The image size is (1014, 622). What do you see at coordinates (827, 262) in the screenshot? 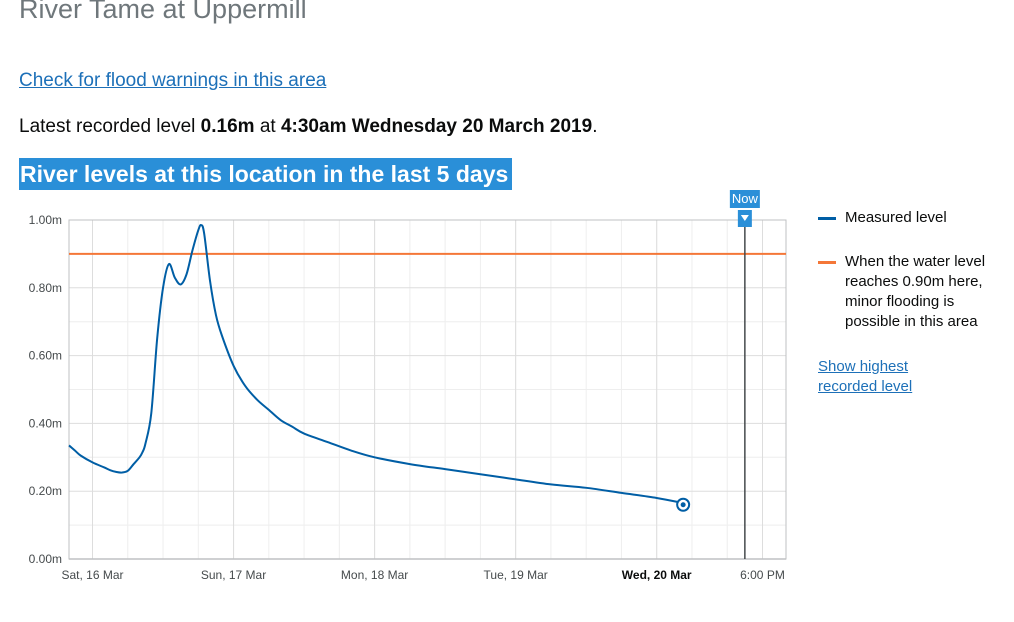
I see `legend-swatch-threshold` at bounding box center [827, 262].